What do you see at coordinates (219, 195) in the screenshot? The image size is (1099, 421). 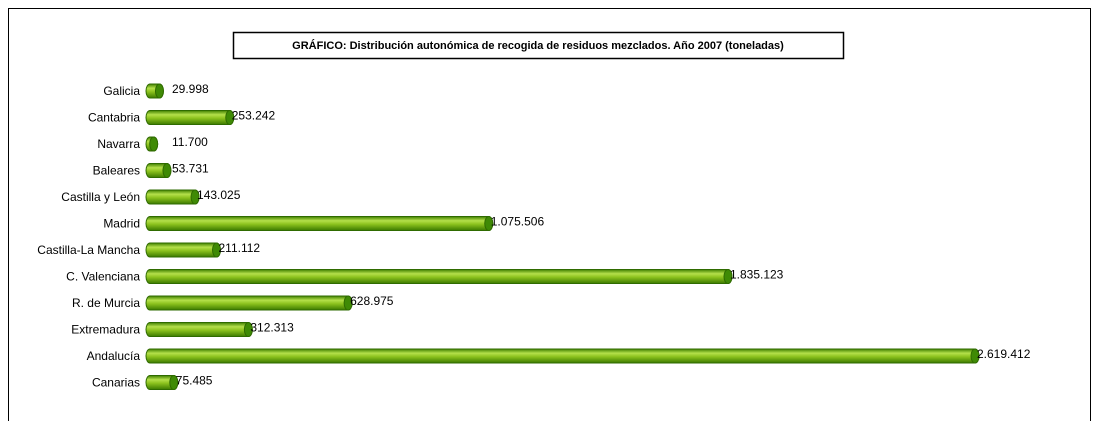 I see `value-label: 143.025` at bounding box center [219, 195].